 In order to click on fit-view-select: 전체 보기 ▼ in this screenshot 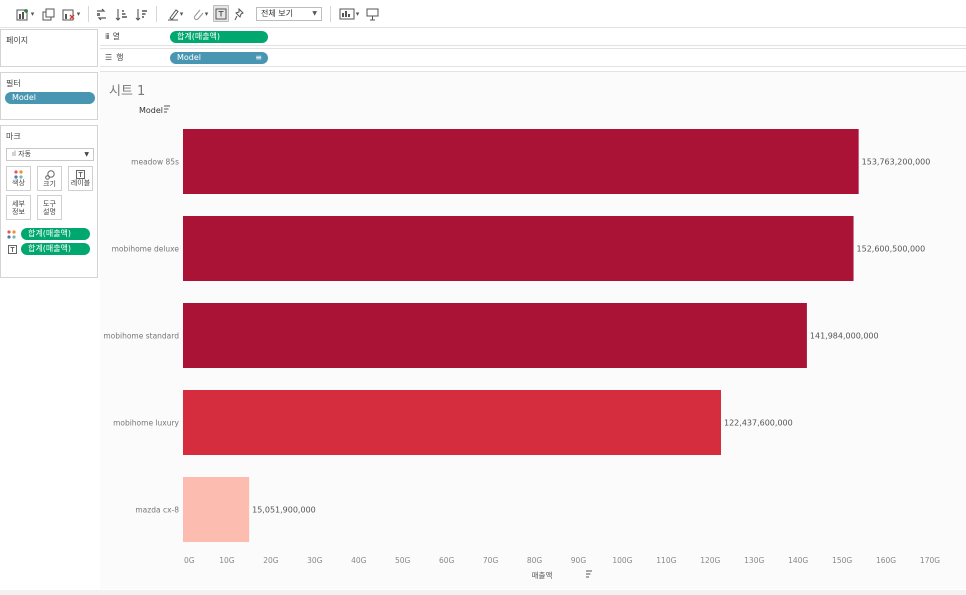, I will do `click(289, 14)`.